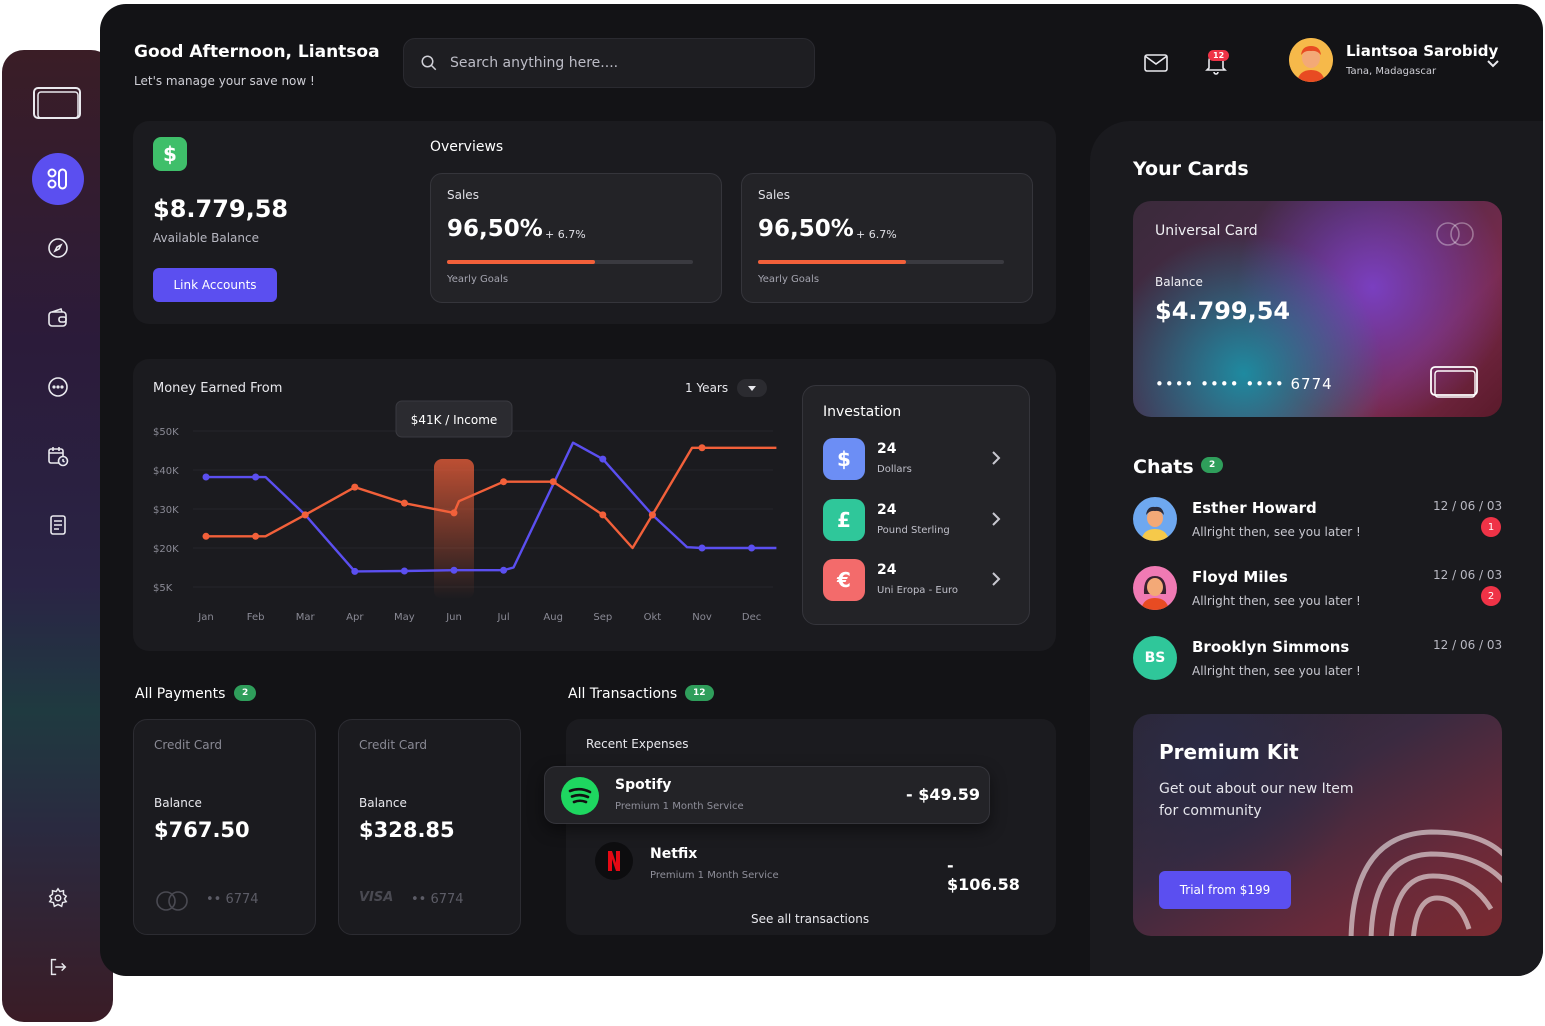  I want to click on sidebar-item-schedule, so click(58, 456).